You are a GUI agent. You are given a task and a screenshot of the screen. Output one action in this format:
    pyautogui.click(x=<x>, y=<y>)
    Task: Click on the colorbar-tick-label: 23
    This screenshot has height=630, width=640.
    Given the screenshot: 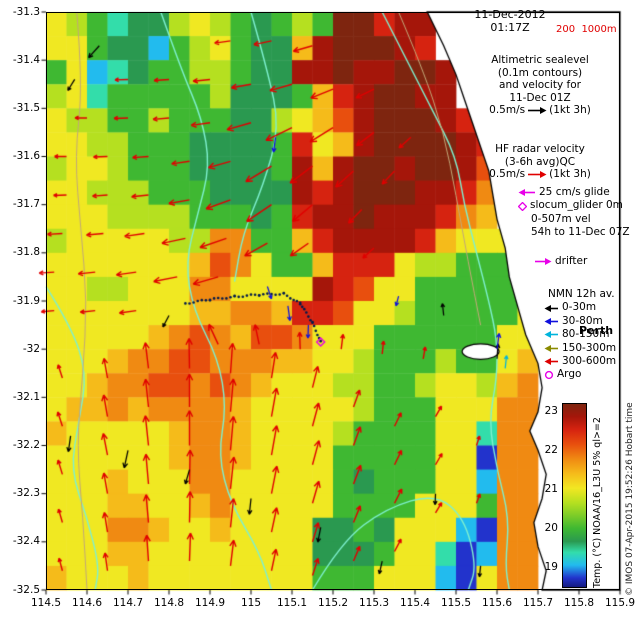 What is the action you would take?
    pyautogui.click(x=551, y=410)
    